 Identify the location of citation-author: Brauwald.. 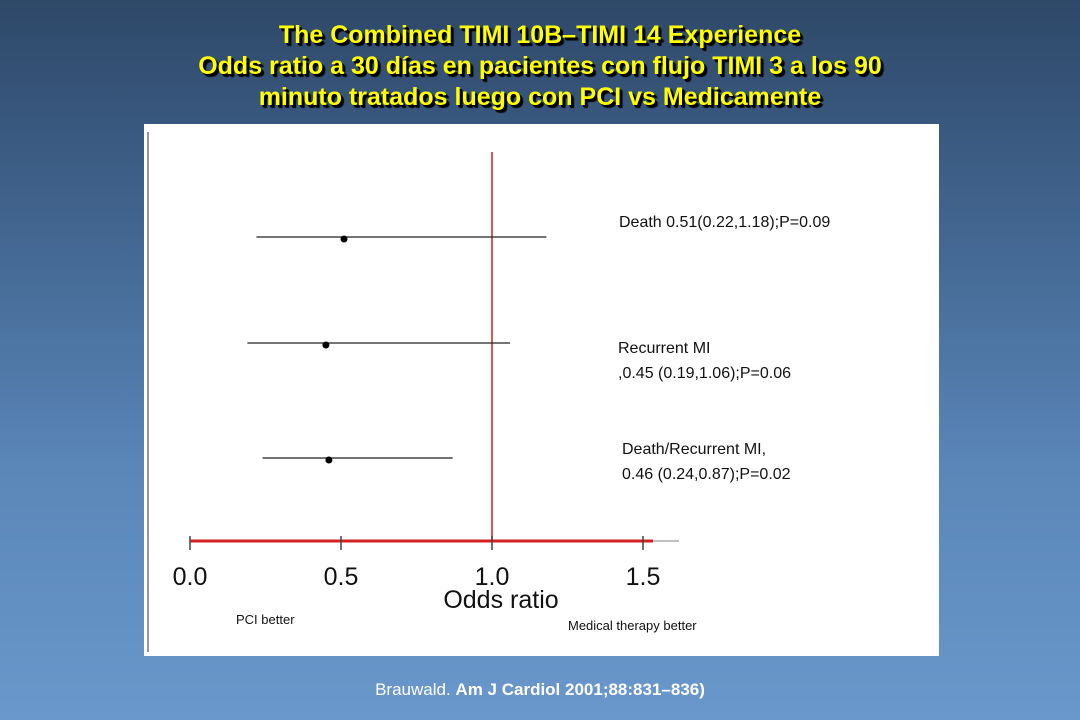
(415, 689).